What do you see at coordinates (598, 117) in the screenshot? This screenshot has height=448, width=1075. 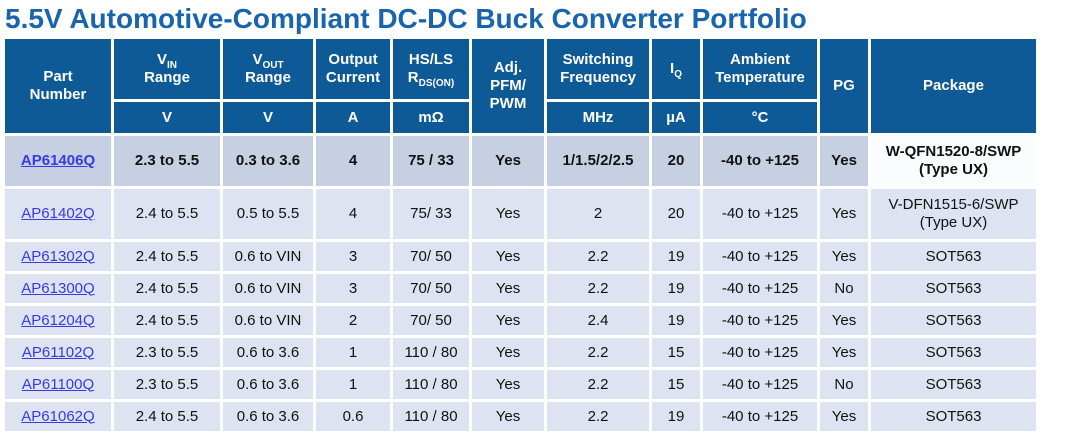 I see `unit-switching-frequency: MHz` at bounding box center [598, 117].